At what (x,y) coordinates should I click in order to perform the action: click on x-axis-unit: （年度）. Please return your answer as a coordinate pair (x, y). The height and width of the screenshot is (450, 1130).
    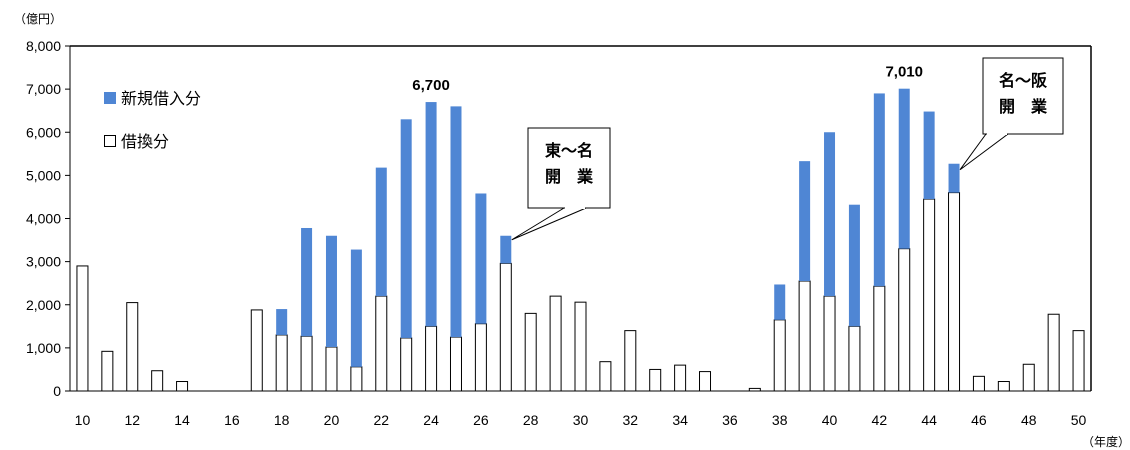
    Looking at the image, I should click on (1106, 441).